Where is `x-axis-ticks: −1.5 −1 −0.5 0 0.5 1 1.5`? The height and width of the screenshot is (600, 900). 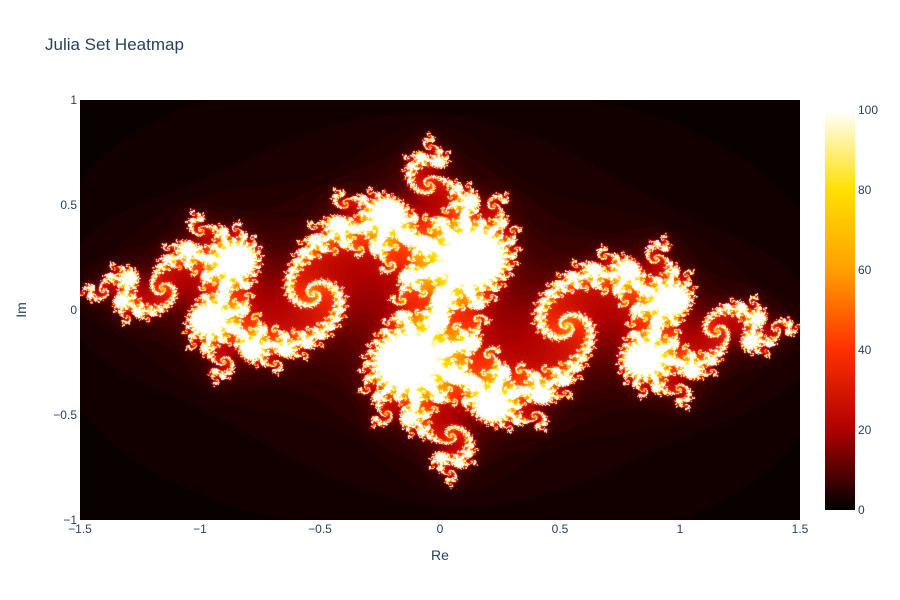 x-axis-ticks: −1.5 −1 −0.5 0 0.5 1 1.5 is located at coordinates (438, 529).